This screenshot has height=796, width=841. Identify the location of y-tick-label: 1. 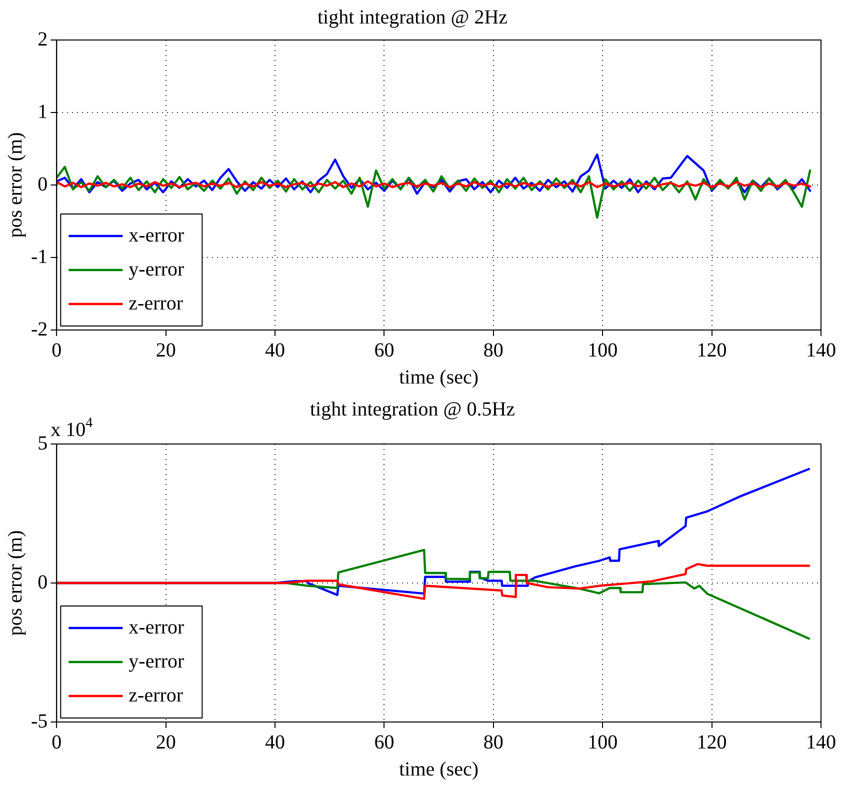
(43, 111).